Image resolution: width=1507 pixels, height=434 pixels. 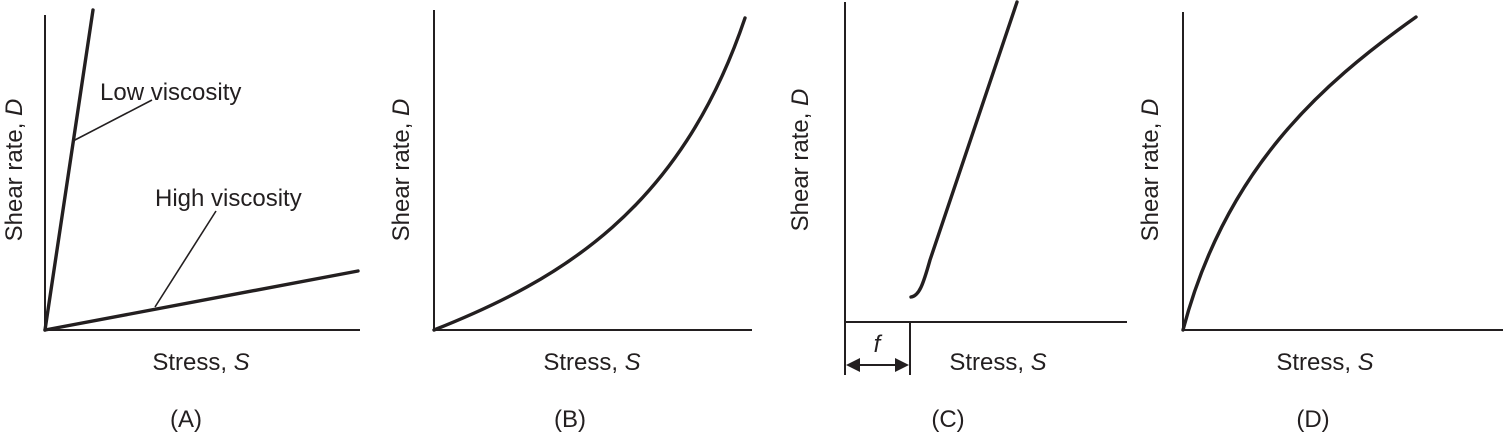 I want to click on panel-a-high-viscosity-line, so click(x=201, y=300).